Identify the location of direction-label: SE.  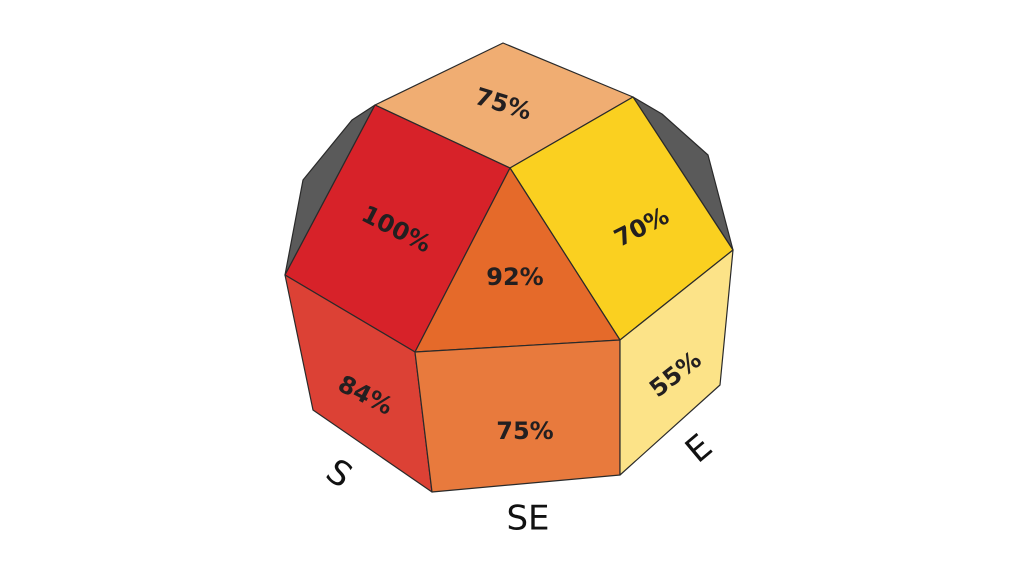
(527, 519).